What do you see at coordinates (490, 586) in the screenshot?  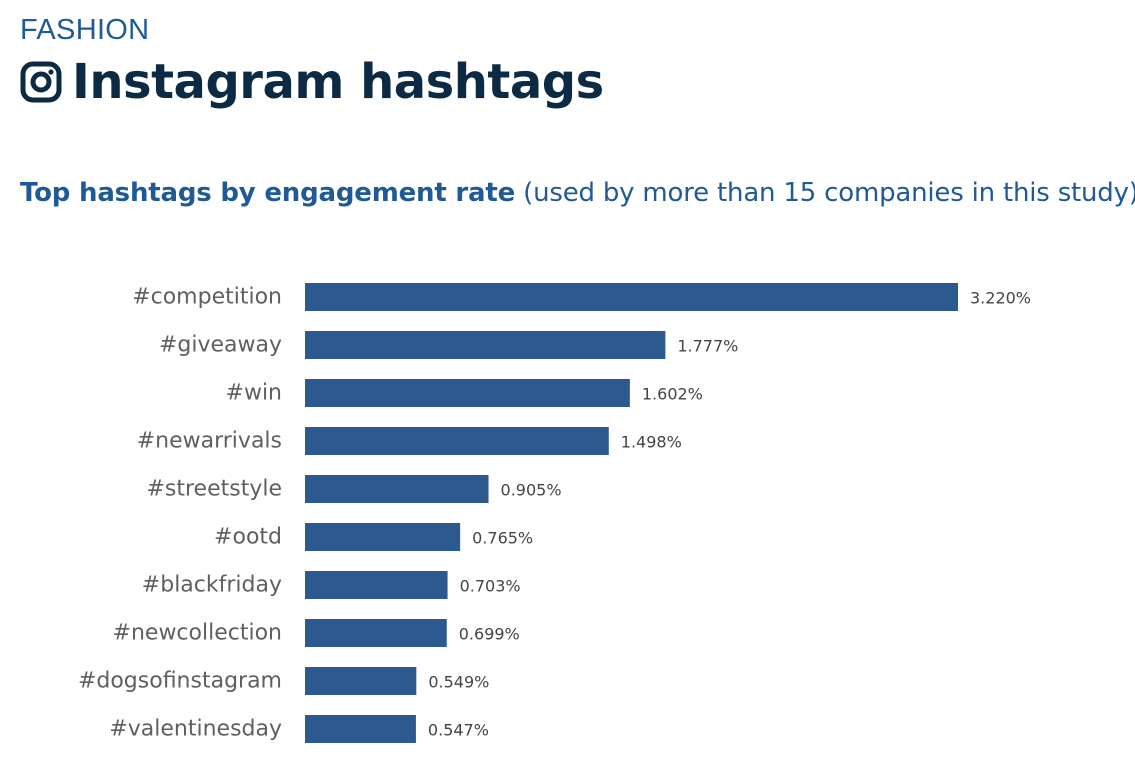 I see `value-label-6: 0.703%` at bounding box center [490, 586].